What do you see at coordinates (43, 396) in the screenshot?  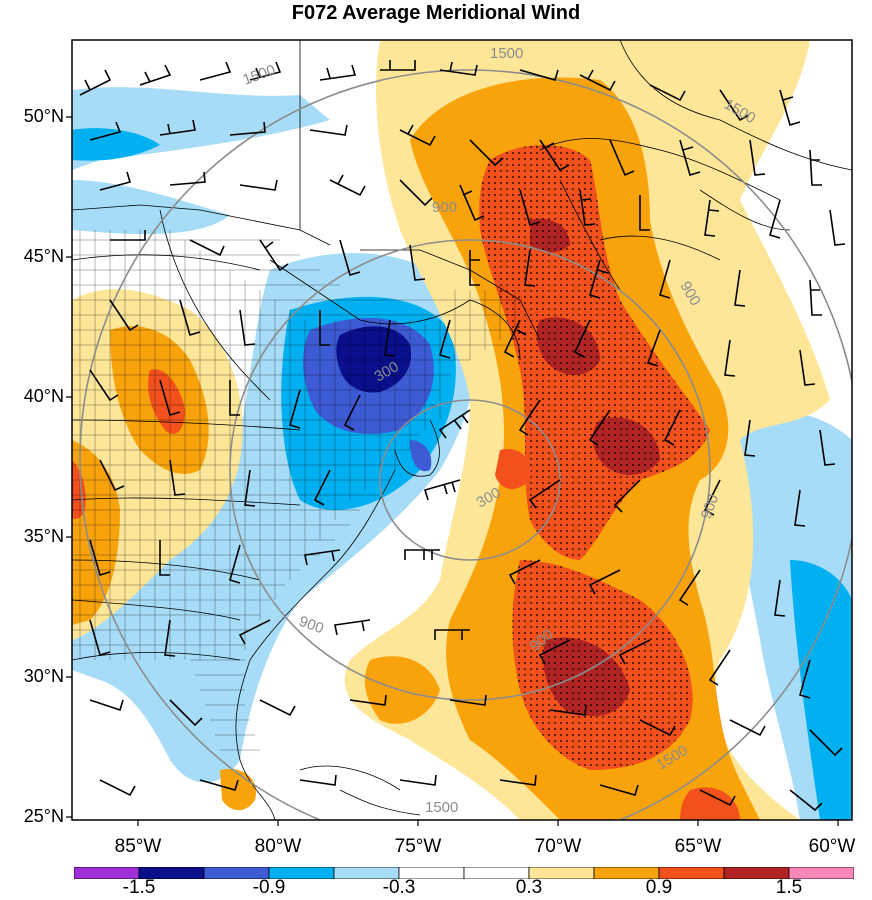 I see `lat-label: 40°N` at bounding box center [43, 396].